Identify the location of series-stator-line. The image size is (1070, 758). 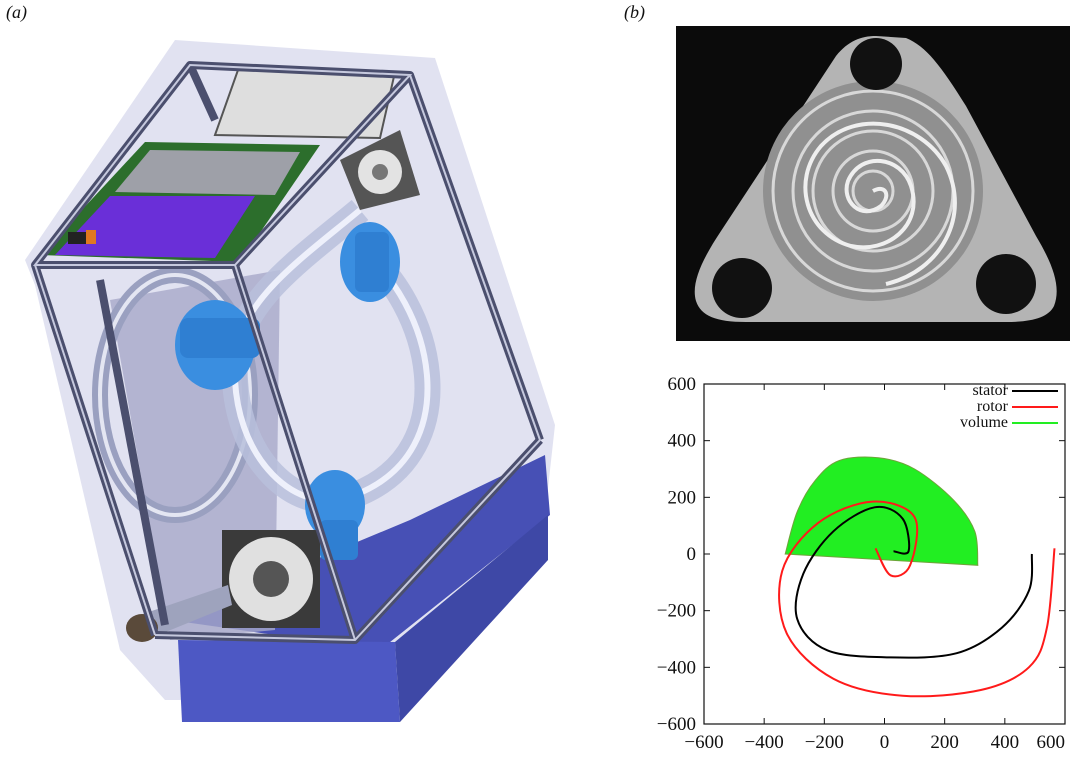
(914, 582).